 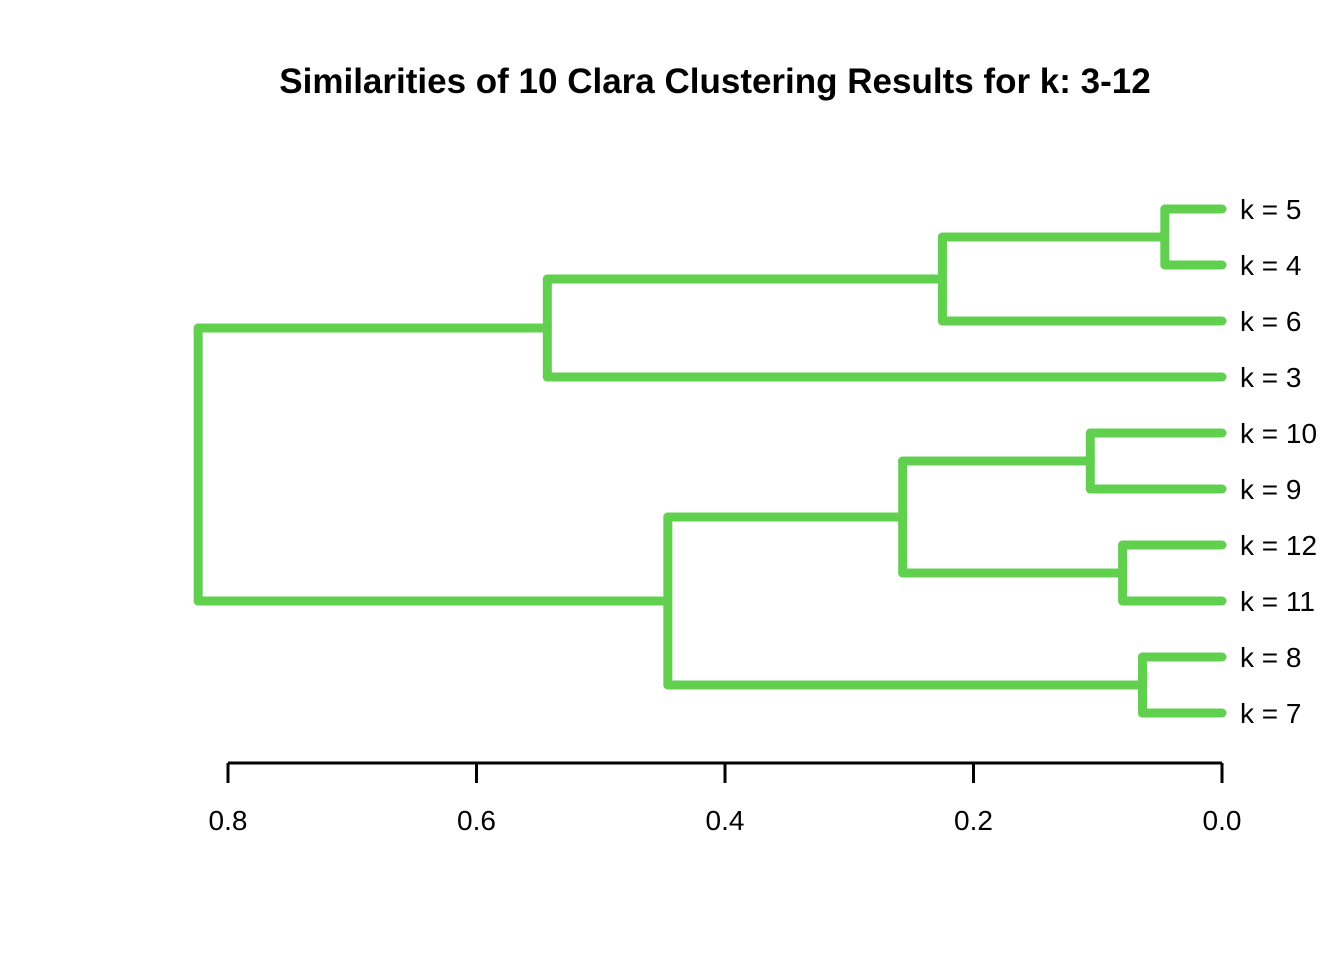 What do you see at coordinates (973, 820) in the screenshot?
I see `axis-tick-label: 0.2` at bounding box center [973, 820].